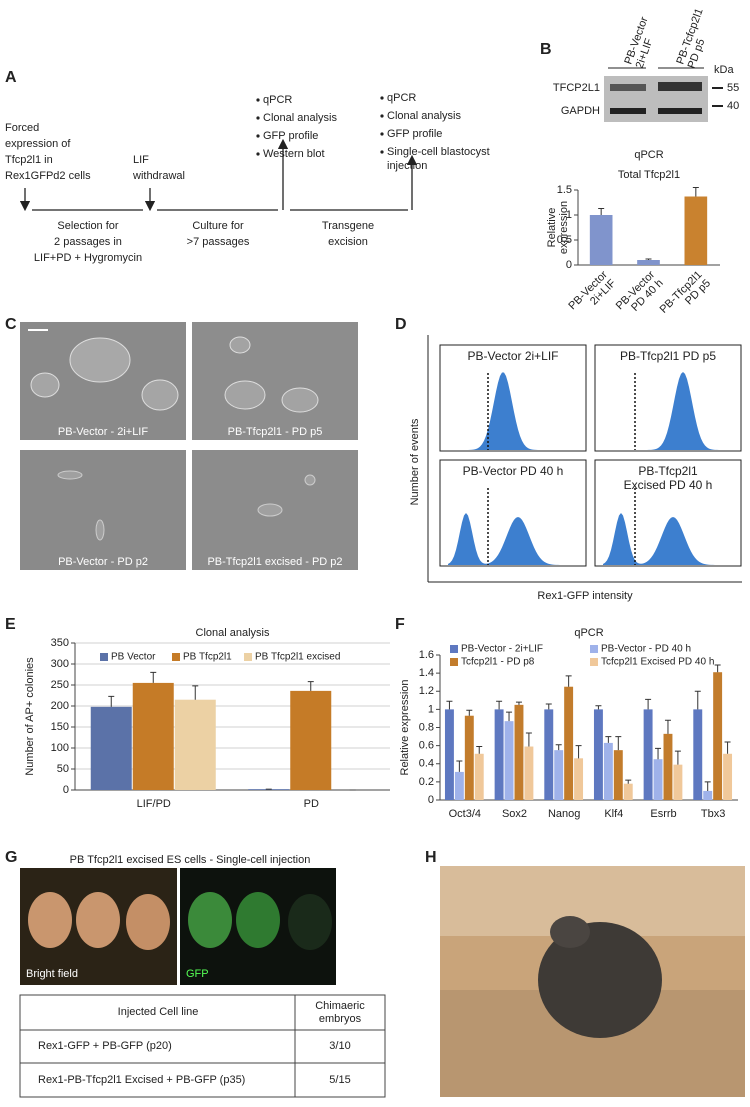 This screenshot has height=1107, width=750. Describe the element at coordinates (465, 814) in the screenshot. I see `x-tick-label: Oct3/4` at that location.